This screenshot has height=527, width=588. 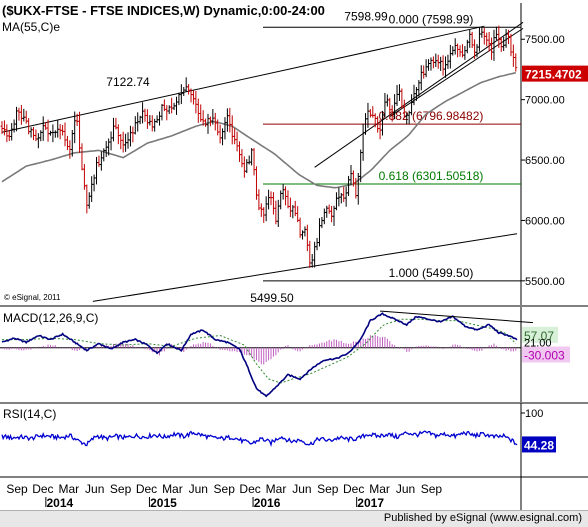 What do you see at coordinates (482, 518) in the screenshot?
I see `publisher-credit: Published by eSignal (www.esignal.com)` at bounding box center [482, 518].